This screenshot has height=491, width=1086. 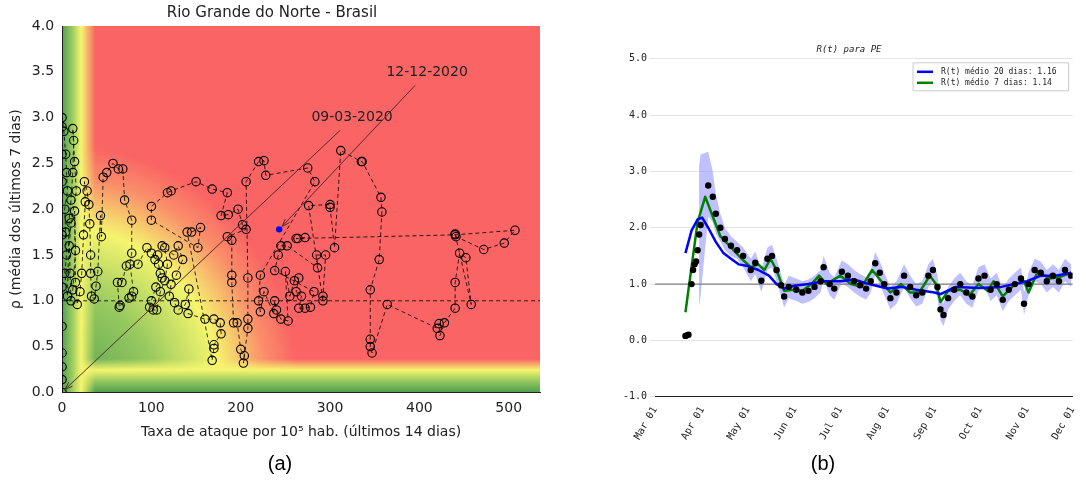 What do you see at coordinates (509, 407) in the screenshot?
I see `x-tick-label: 500` at bounding box center [509, 407].